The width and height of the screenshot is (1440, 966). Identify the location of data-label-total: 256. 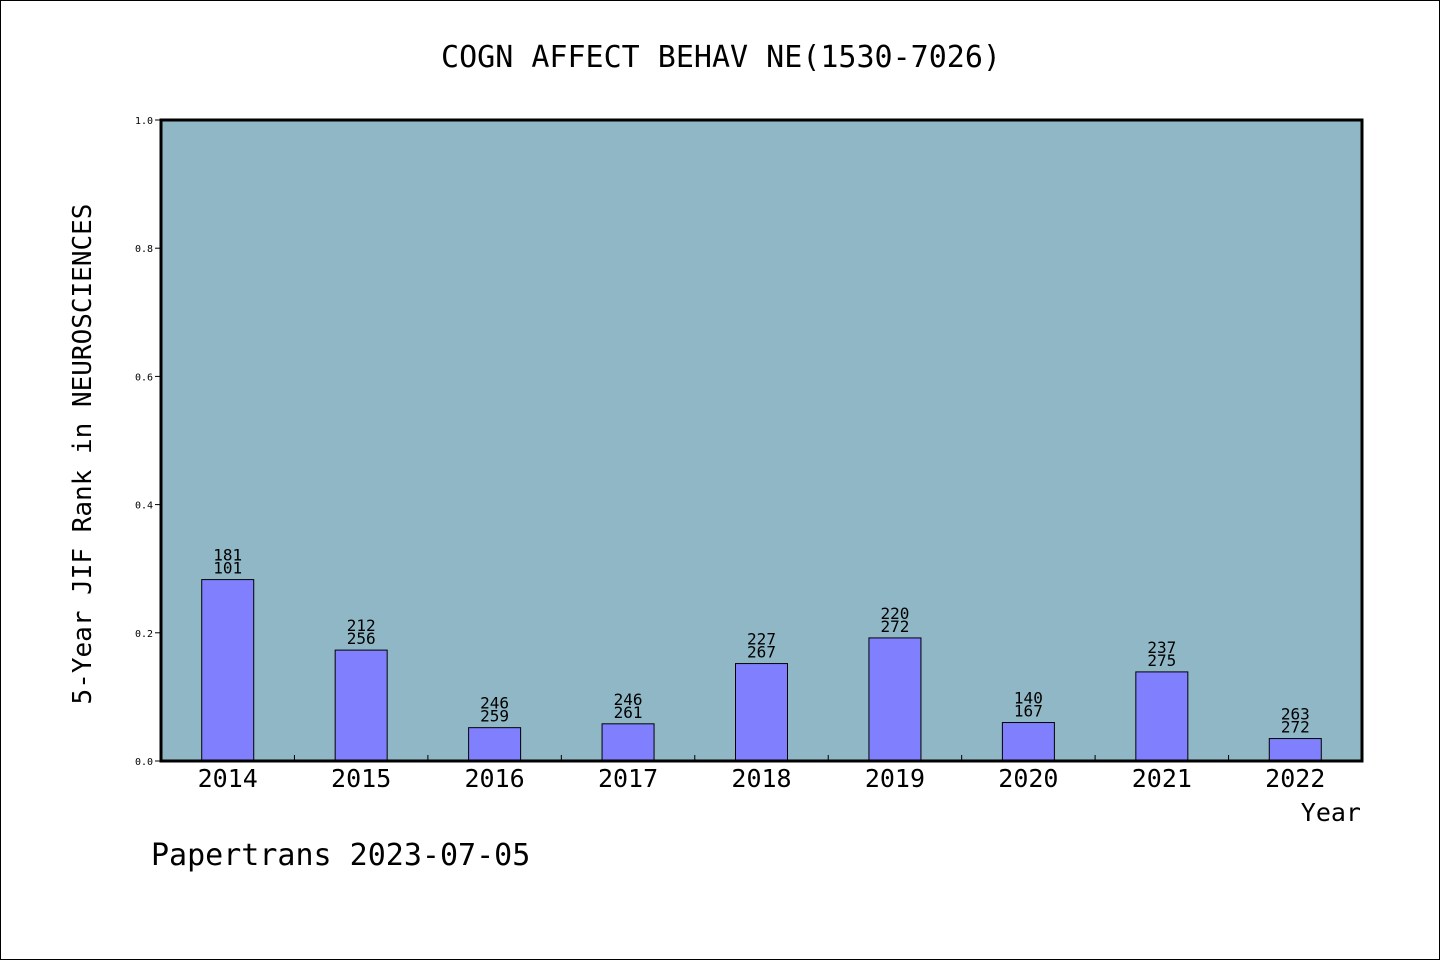
(361, 638).